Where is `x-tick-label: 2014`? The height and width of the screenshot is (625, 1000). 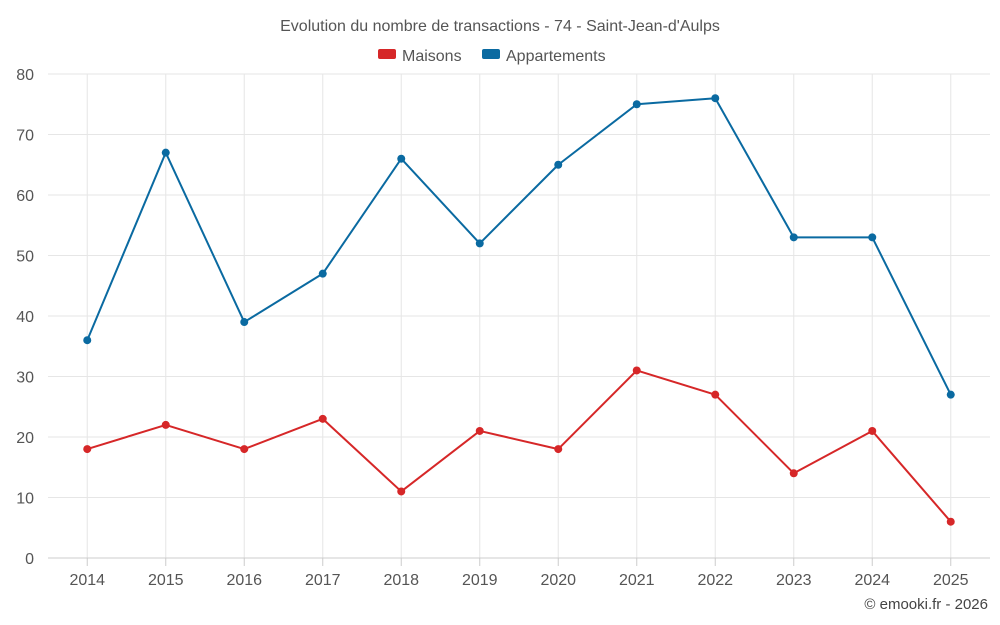 x-tick-label: 2014 is located at coordinates (87, 580).